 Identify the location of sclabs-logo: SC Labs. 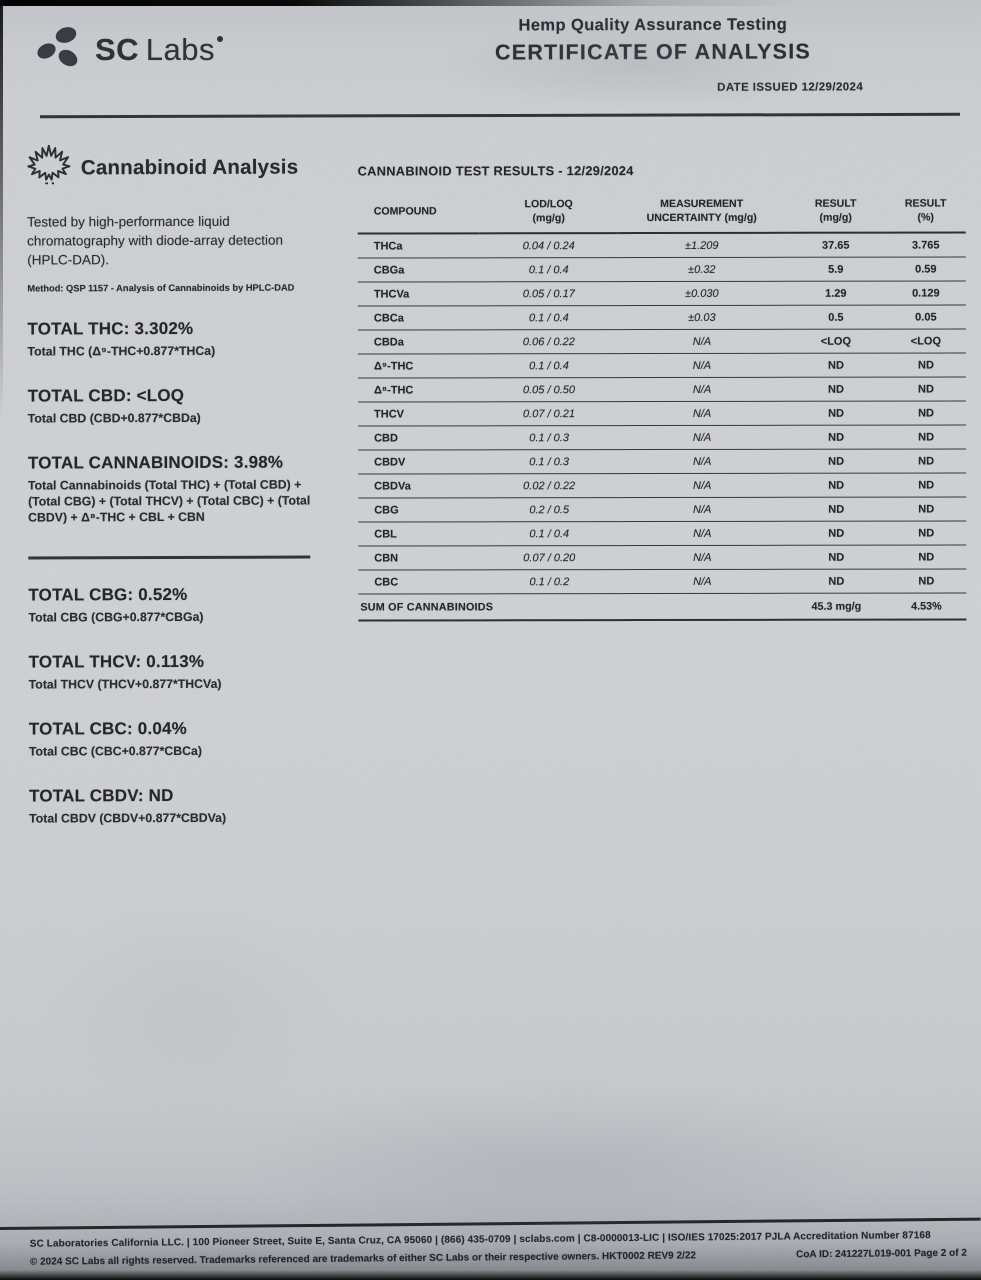
(128, 49).